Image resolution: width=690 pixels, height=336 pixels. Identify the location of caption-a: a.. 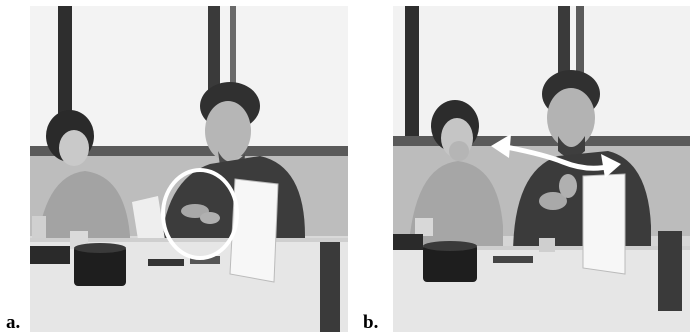
(13, 323).